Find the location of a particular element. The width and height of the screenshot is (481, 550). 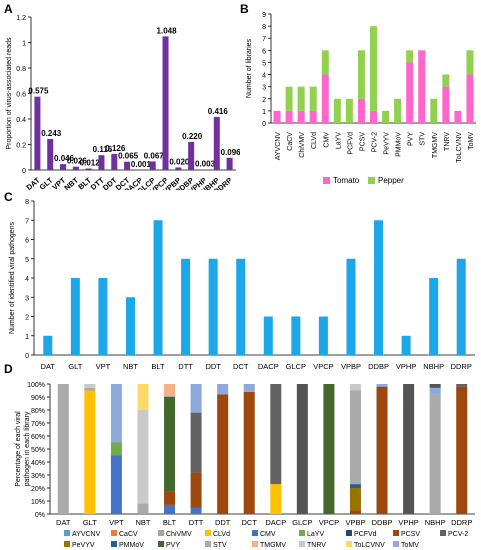

a-data-label: 0.126 is located at coordinates (115, 148).